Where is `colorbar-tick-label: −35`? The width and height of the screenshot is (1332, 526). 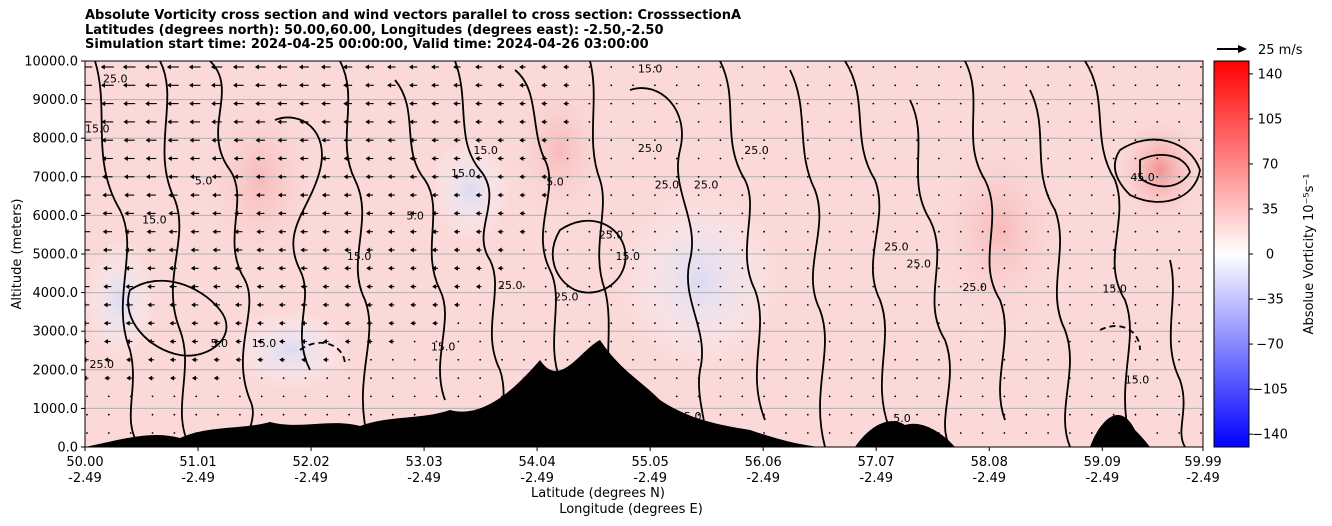 colorbar-tick-label: −35 is located at coordinates (1269, 300).